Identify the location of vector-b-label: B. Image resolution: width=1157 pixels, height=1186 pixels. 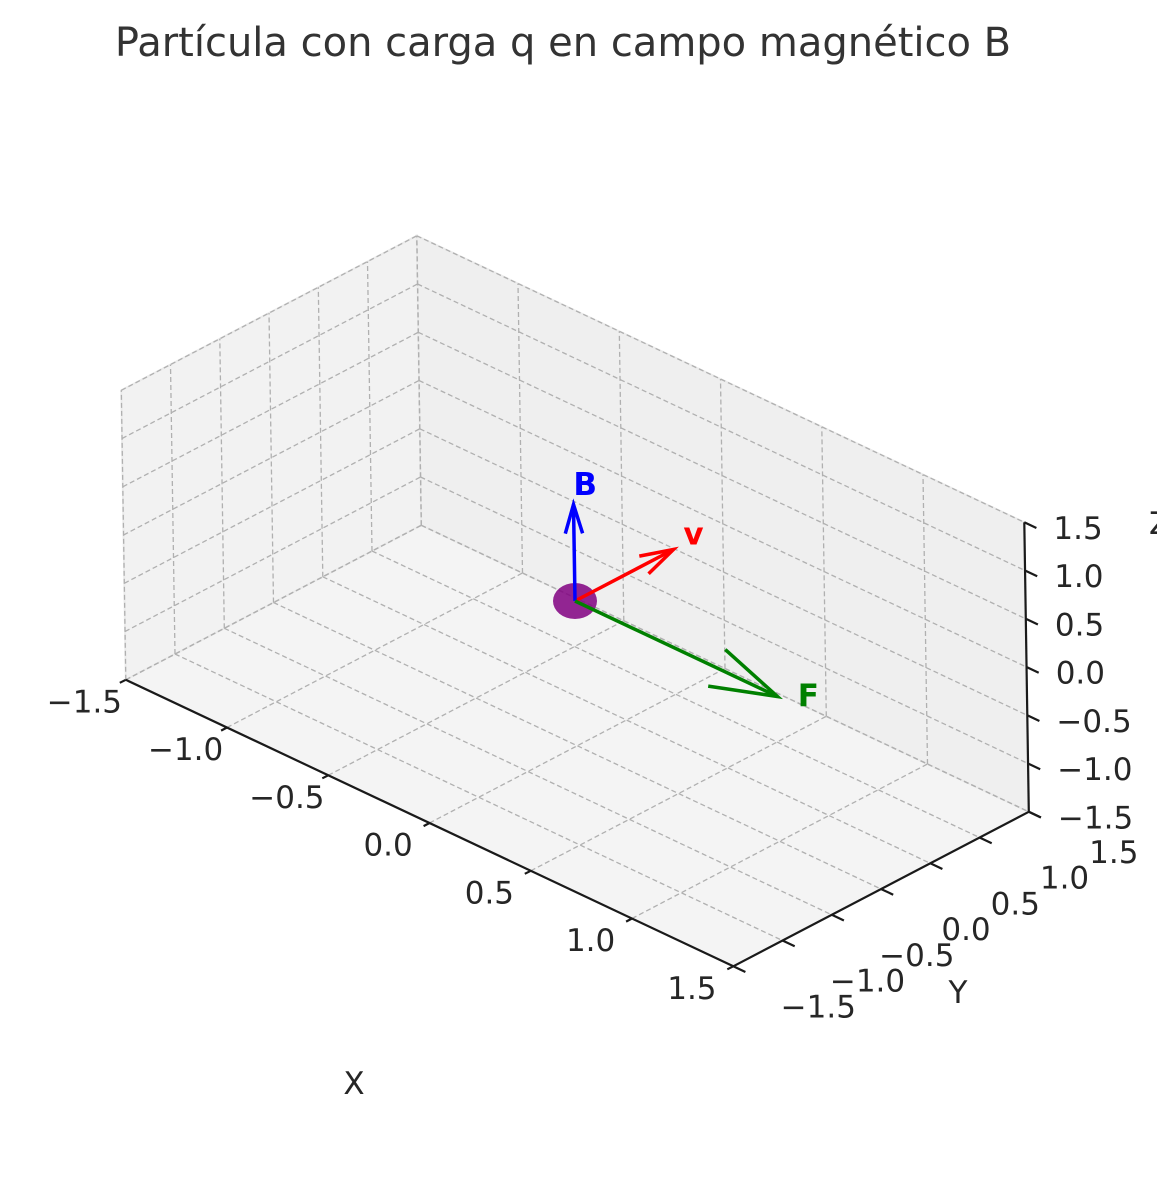
(585, 485).